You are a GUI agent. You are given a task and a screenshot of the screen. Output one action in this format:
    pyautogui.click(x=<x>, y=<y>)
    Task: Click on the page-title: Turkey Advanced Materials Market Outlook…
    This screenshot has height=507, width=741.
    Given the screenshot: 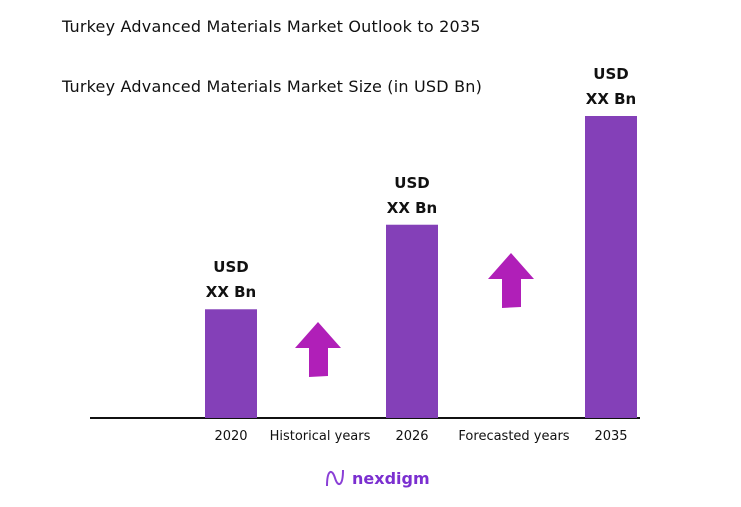 What is the action you would take?
    pyautogui.click(x=271, y=26)
    